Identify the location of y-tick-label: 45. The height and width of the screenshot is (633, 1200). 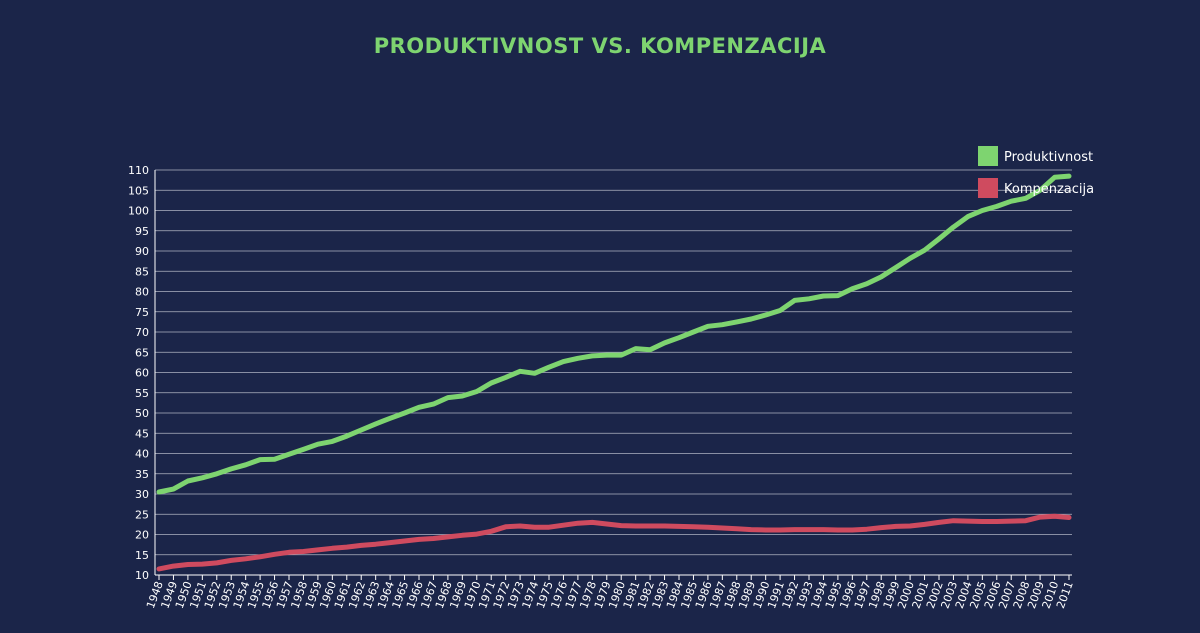
(142, 433).